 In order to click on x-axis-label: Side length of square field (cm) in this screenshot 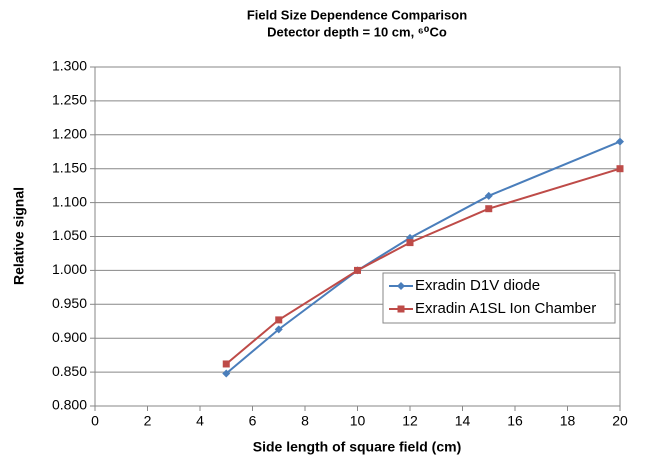, I will do `click(357, 447)`.